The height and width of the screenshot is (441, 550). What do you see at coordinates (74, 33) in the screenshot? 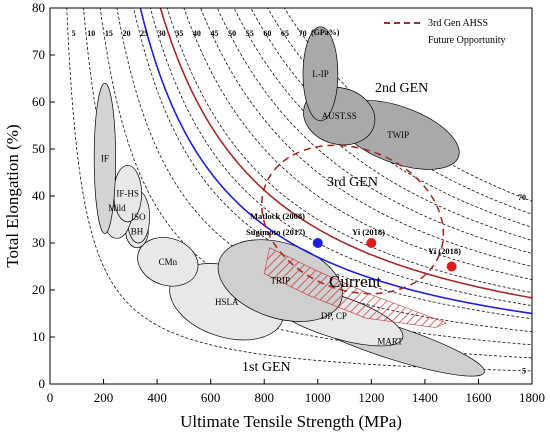
I see `isoline-top-label-5: 5` at bounding box center [74, 33].